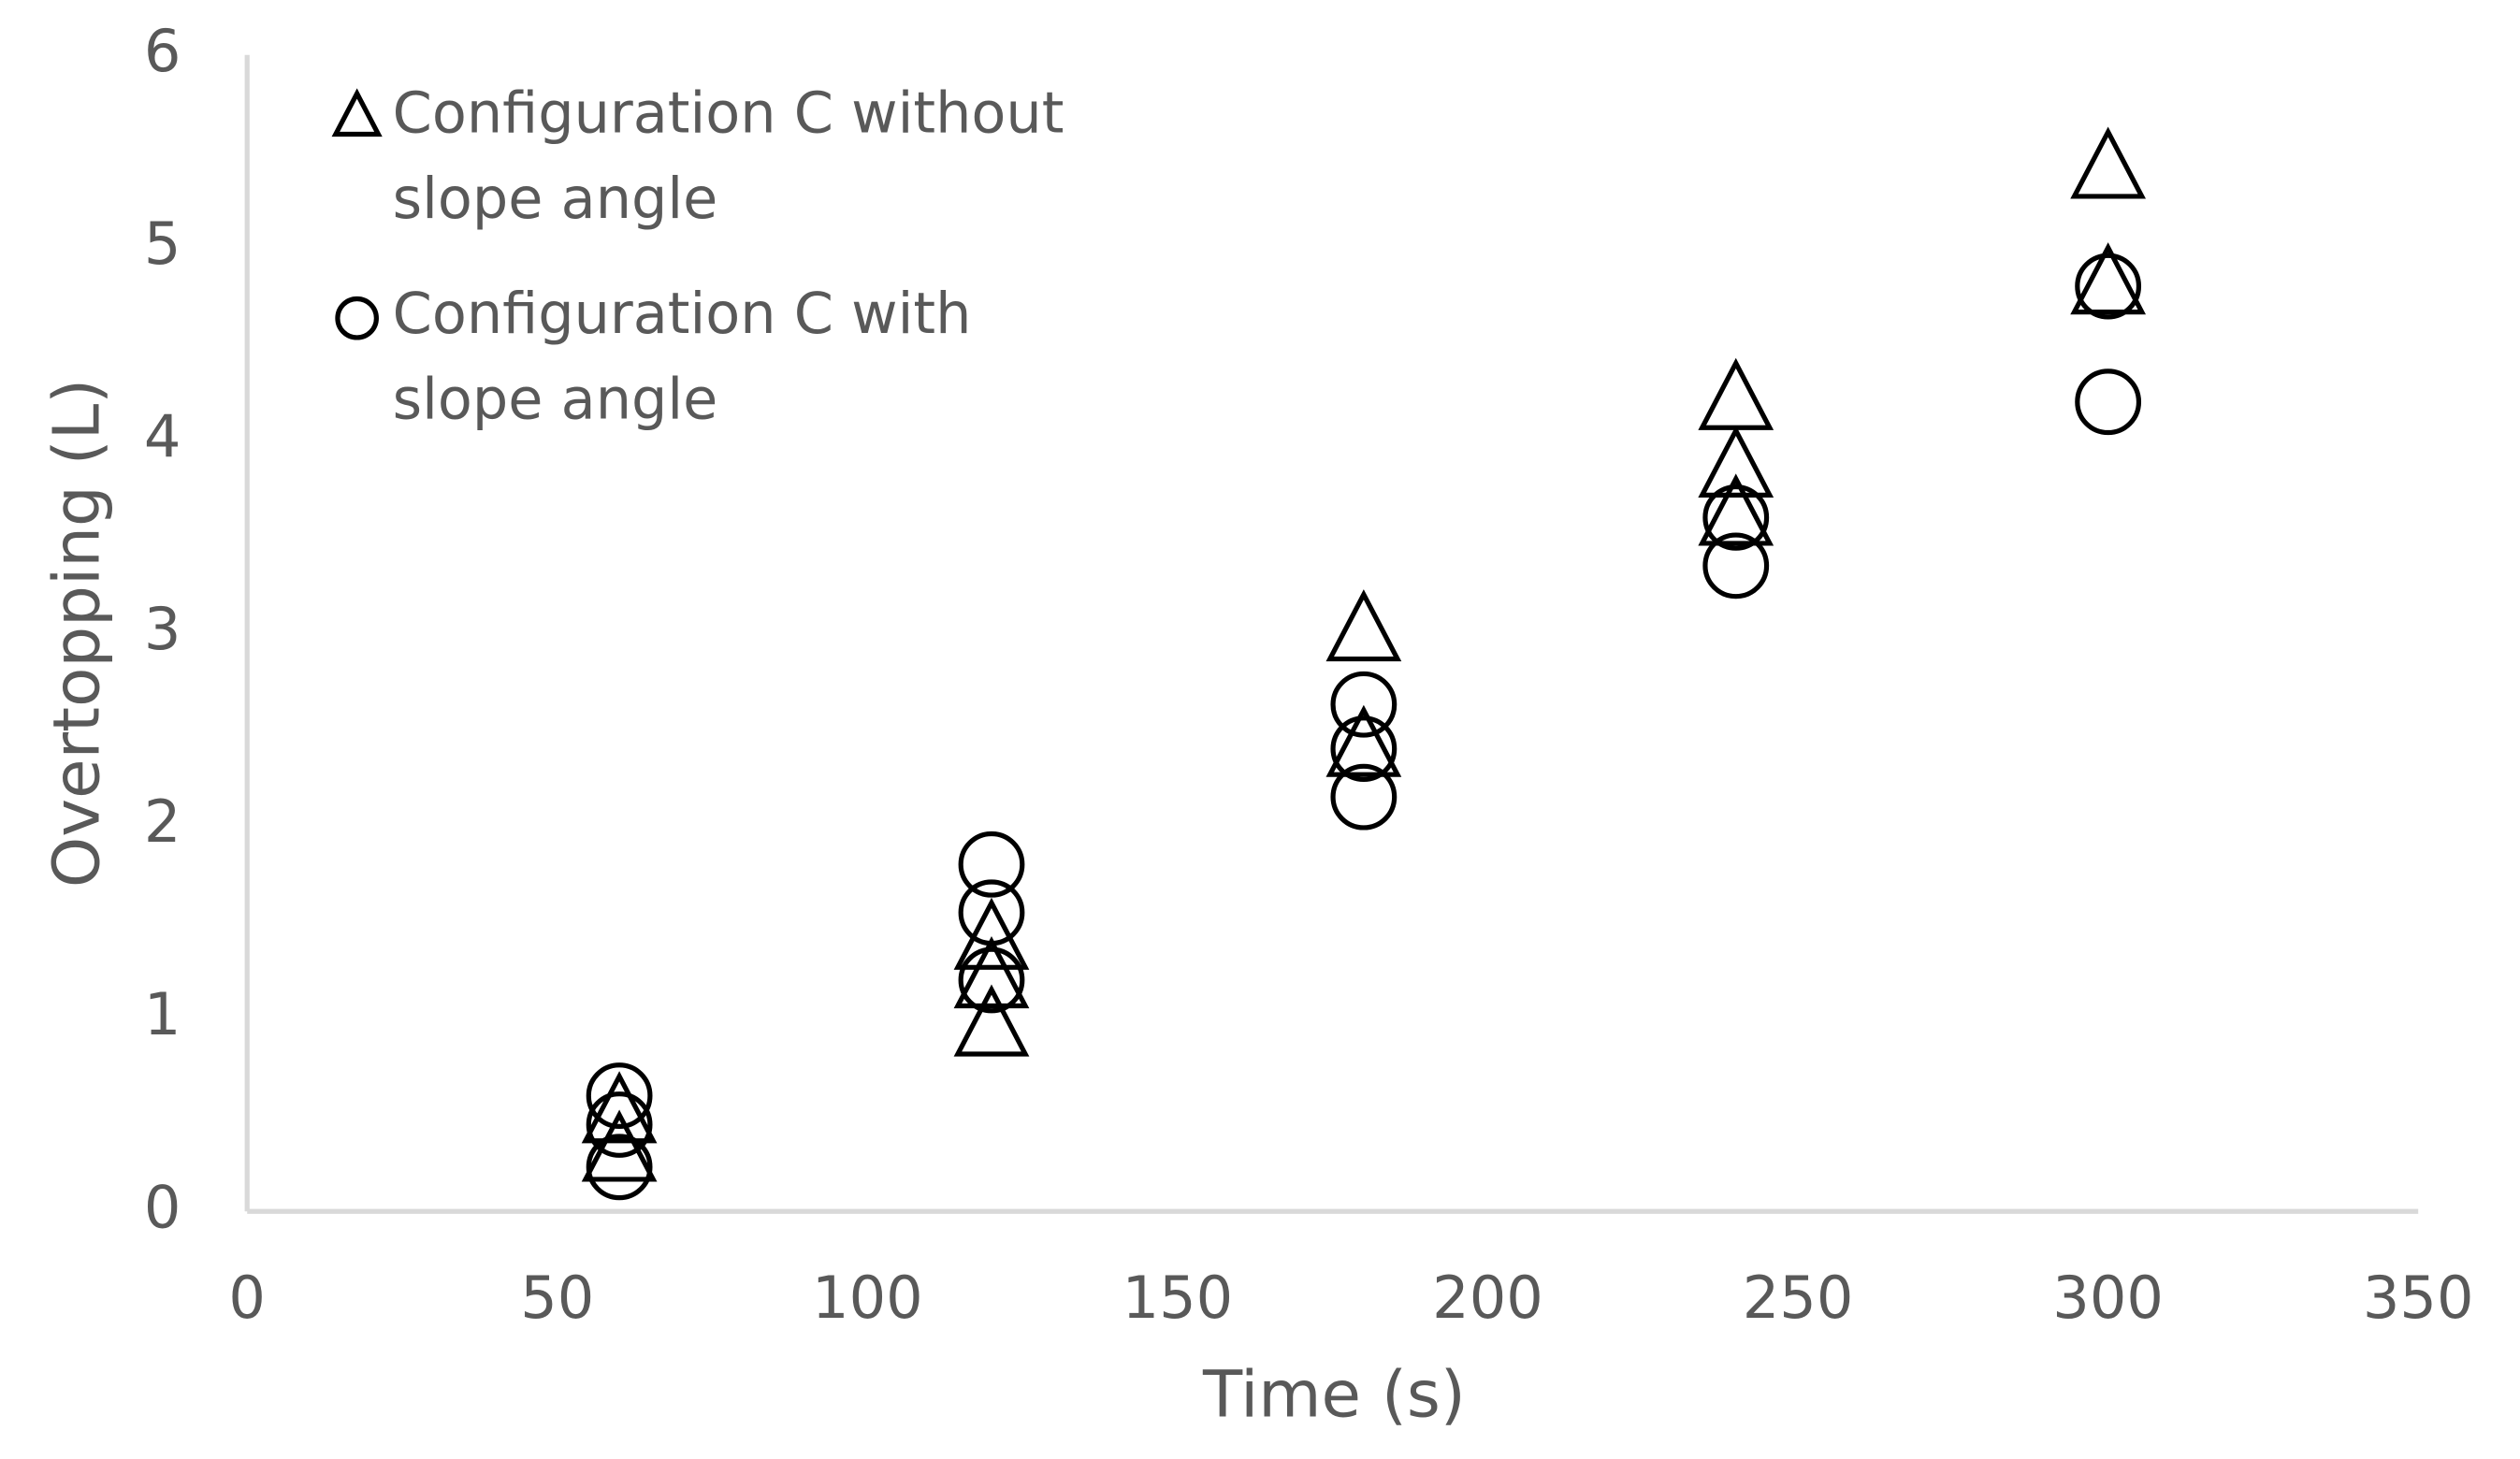 The image size is (2520, 1459). What do you see at coordinates (1178, 1298) in the screenshot?
I see `x-tick-label: 150` at bounding box center [1178, 1298].